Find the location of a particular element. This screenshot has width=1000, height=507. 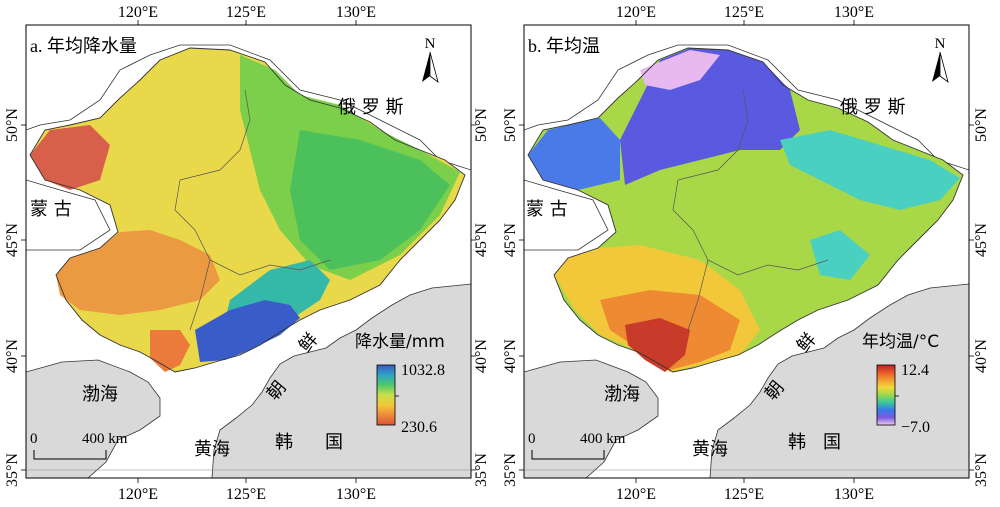

legend-min: −7.0 is located at coordinates (915, 427).